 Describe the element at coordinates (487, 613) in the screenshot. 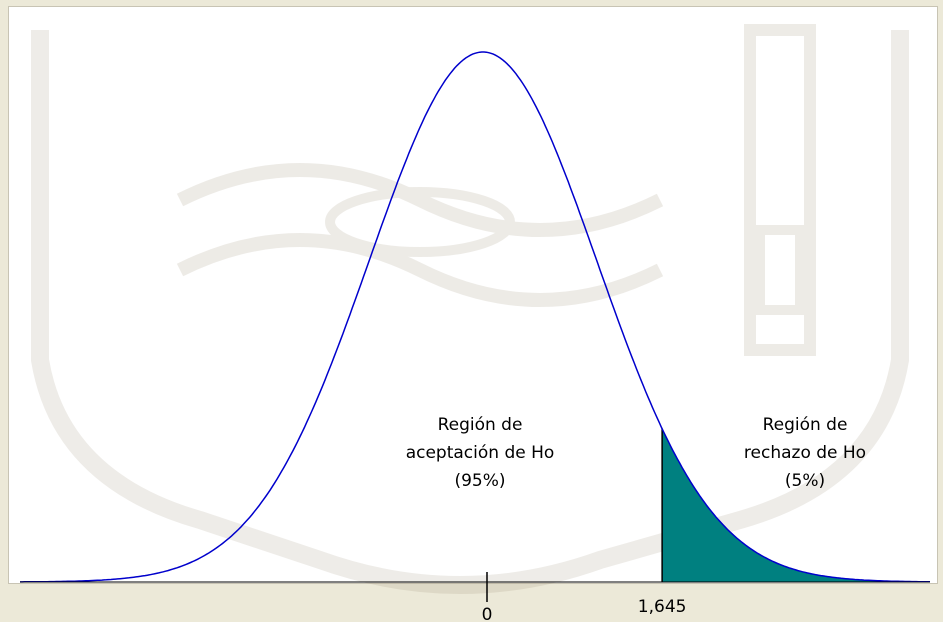

I see `x-tick-label-0: 0` at that location.